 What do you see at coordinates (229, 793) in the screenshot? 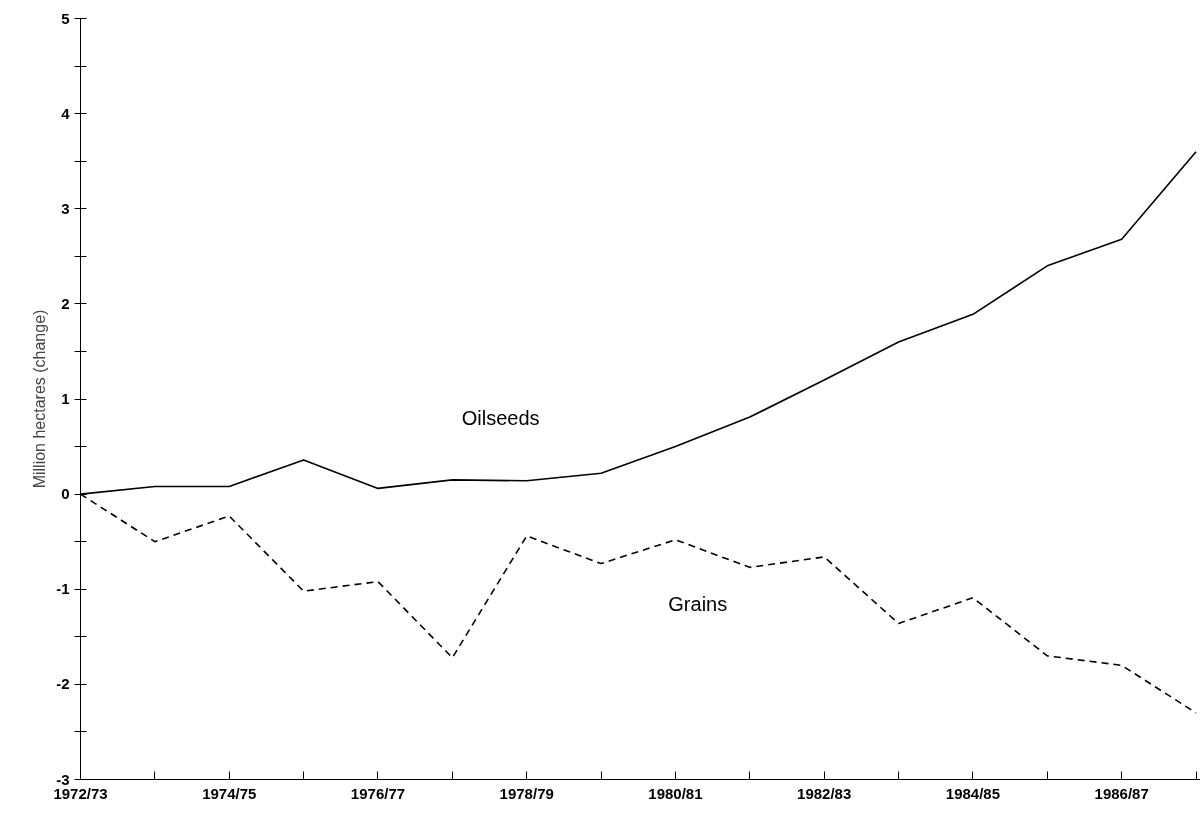
I see `x-tick-label: 1974/75` at bounding box center [229, 793].